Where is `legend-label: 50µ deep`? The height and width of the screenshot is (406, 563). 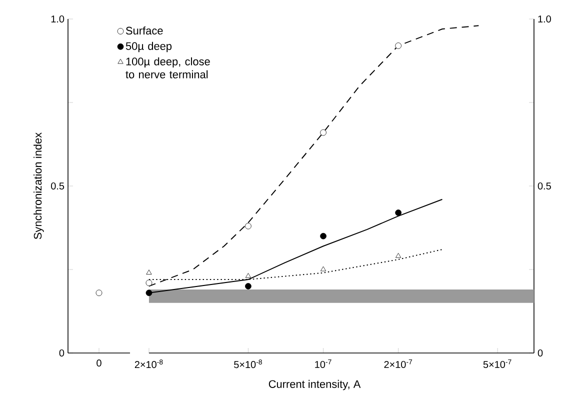 legend-label: 50µ deep is located at coordinates (149, 47).